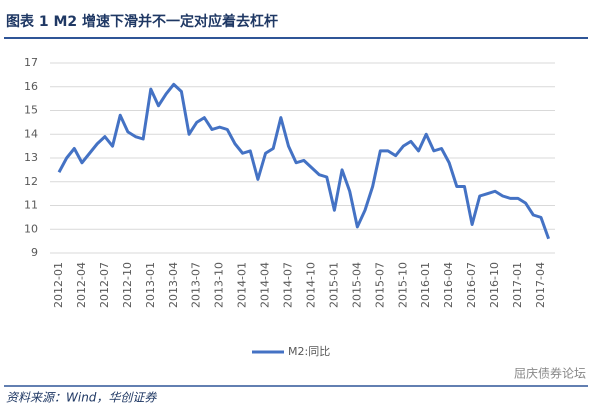  I want to click on x-tick-label: 2015-10, so click(402, 285).